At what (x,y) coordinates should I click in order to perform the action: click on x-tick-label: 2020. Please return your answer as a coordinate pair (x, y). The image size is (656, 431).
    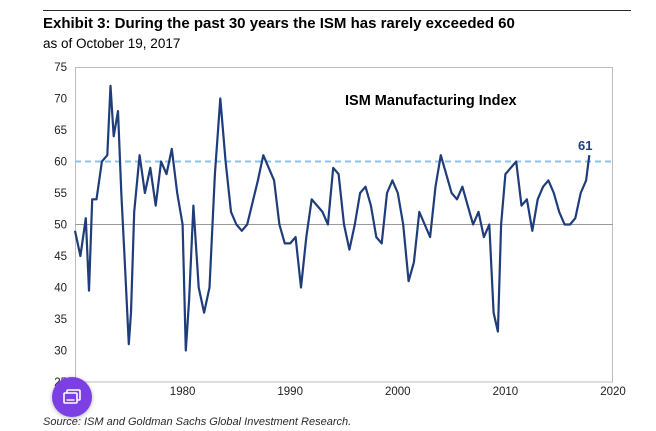
    Looking at the image, I should click on (613, 392).